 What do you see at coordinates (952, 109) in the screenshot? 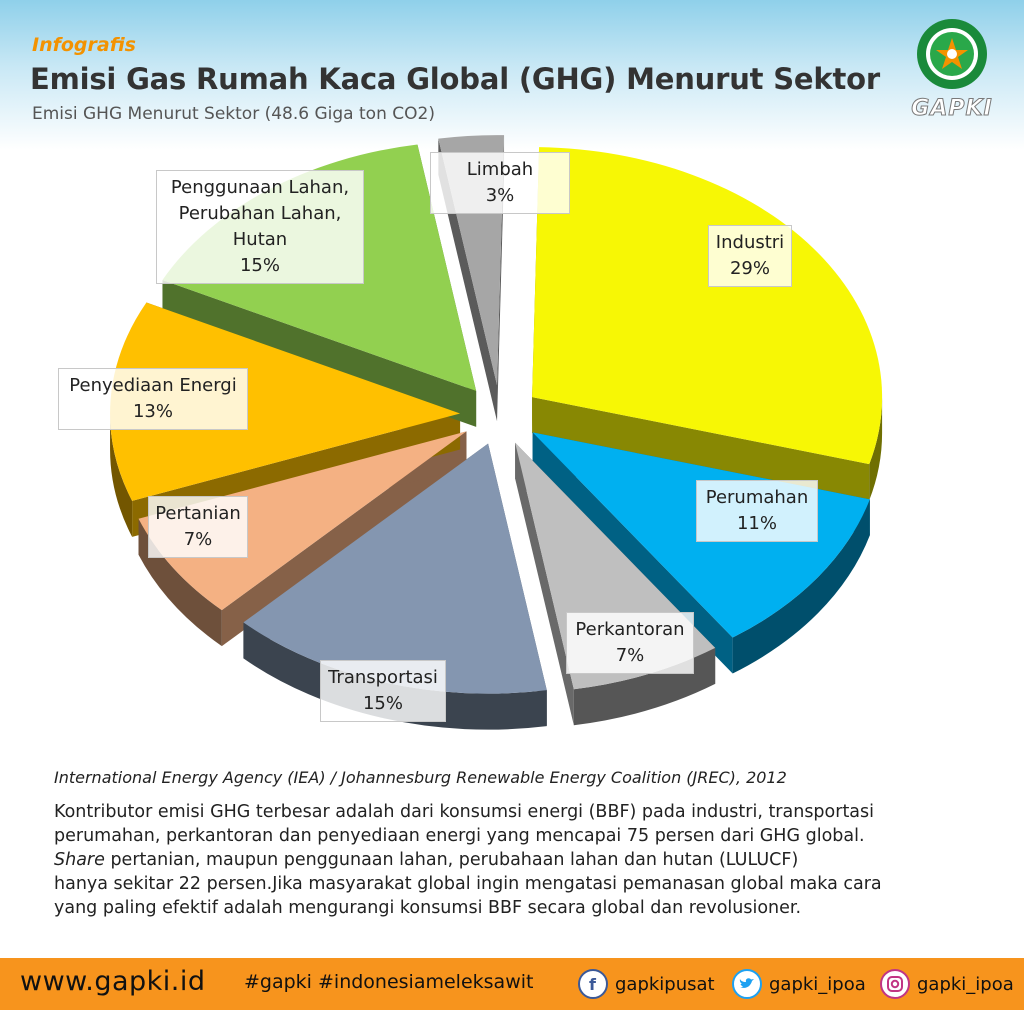
I see `gapki-logo-text: GAPKI` at bounding box center [952, 109].